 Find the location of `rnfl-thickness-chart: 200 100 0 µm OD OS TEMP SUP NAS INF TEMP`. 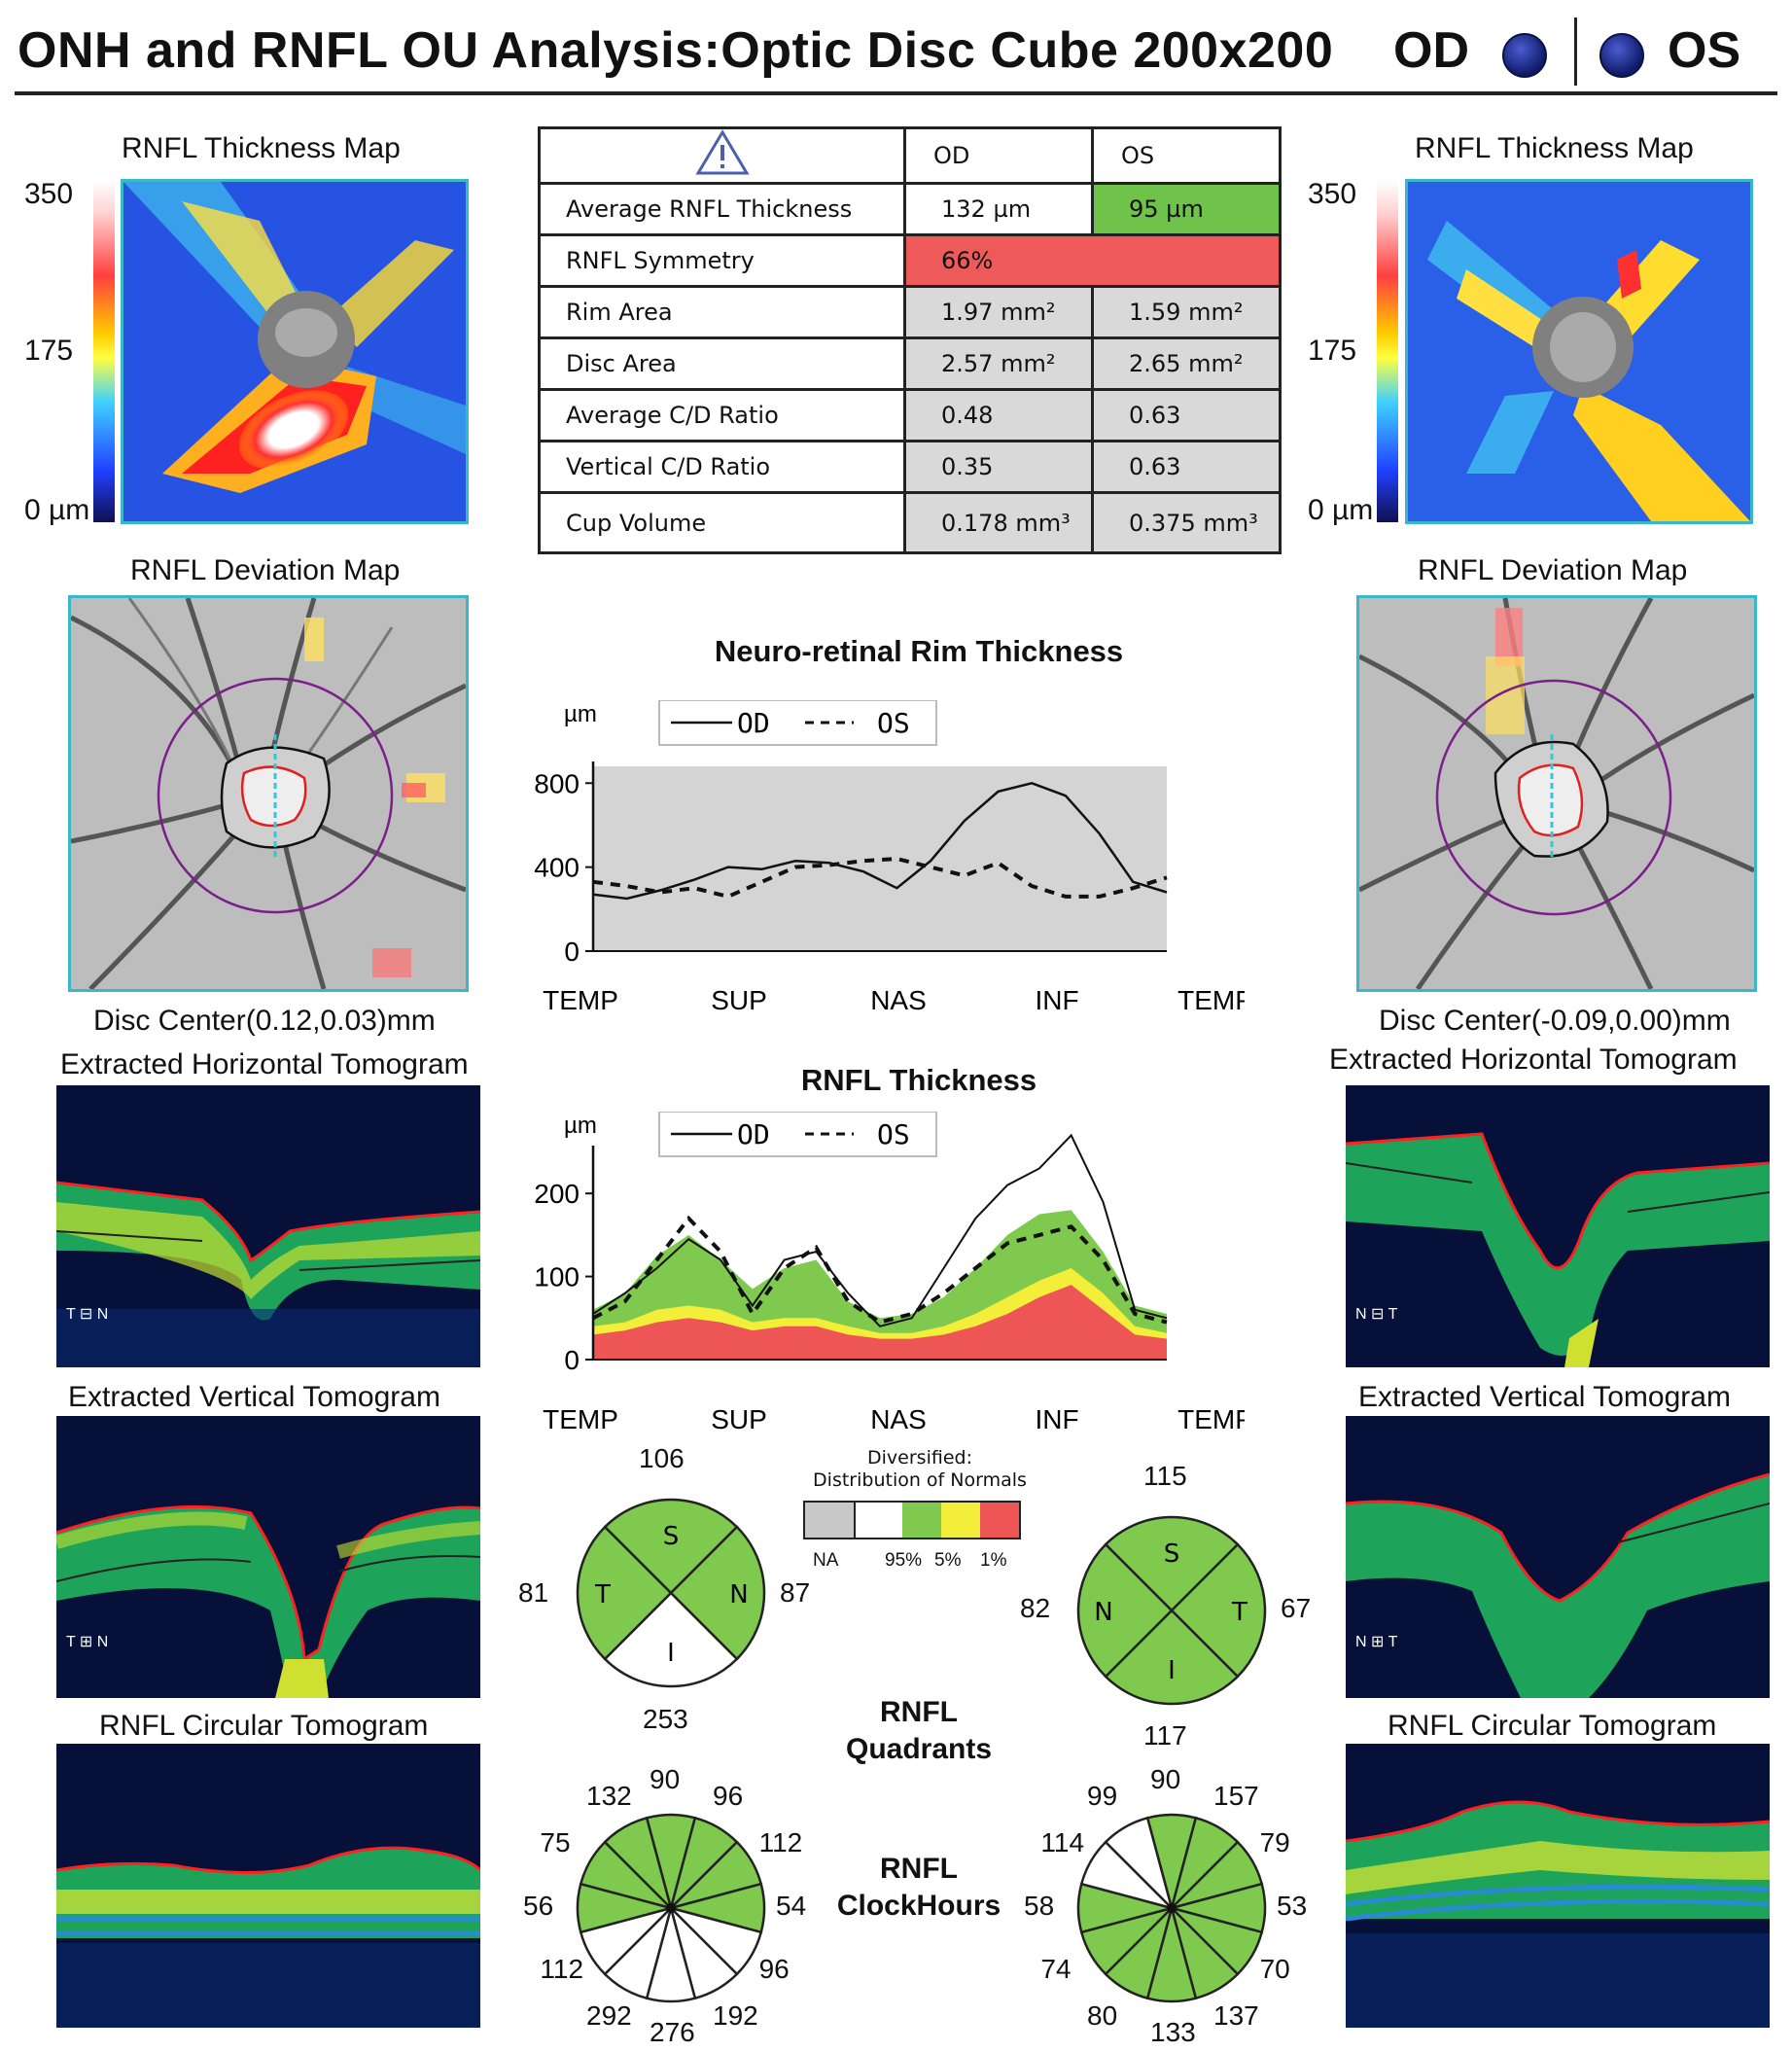

rnfl-thickness-chart: 200 100 0 µm OD OS TEMP SUP NAS INF TEMP is located at coordinates (889, 1273).